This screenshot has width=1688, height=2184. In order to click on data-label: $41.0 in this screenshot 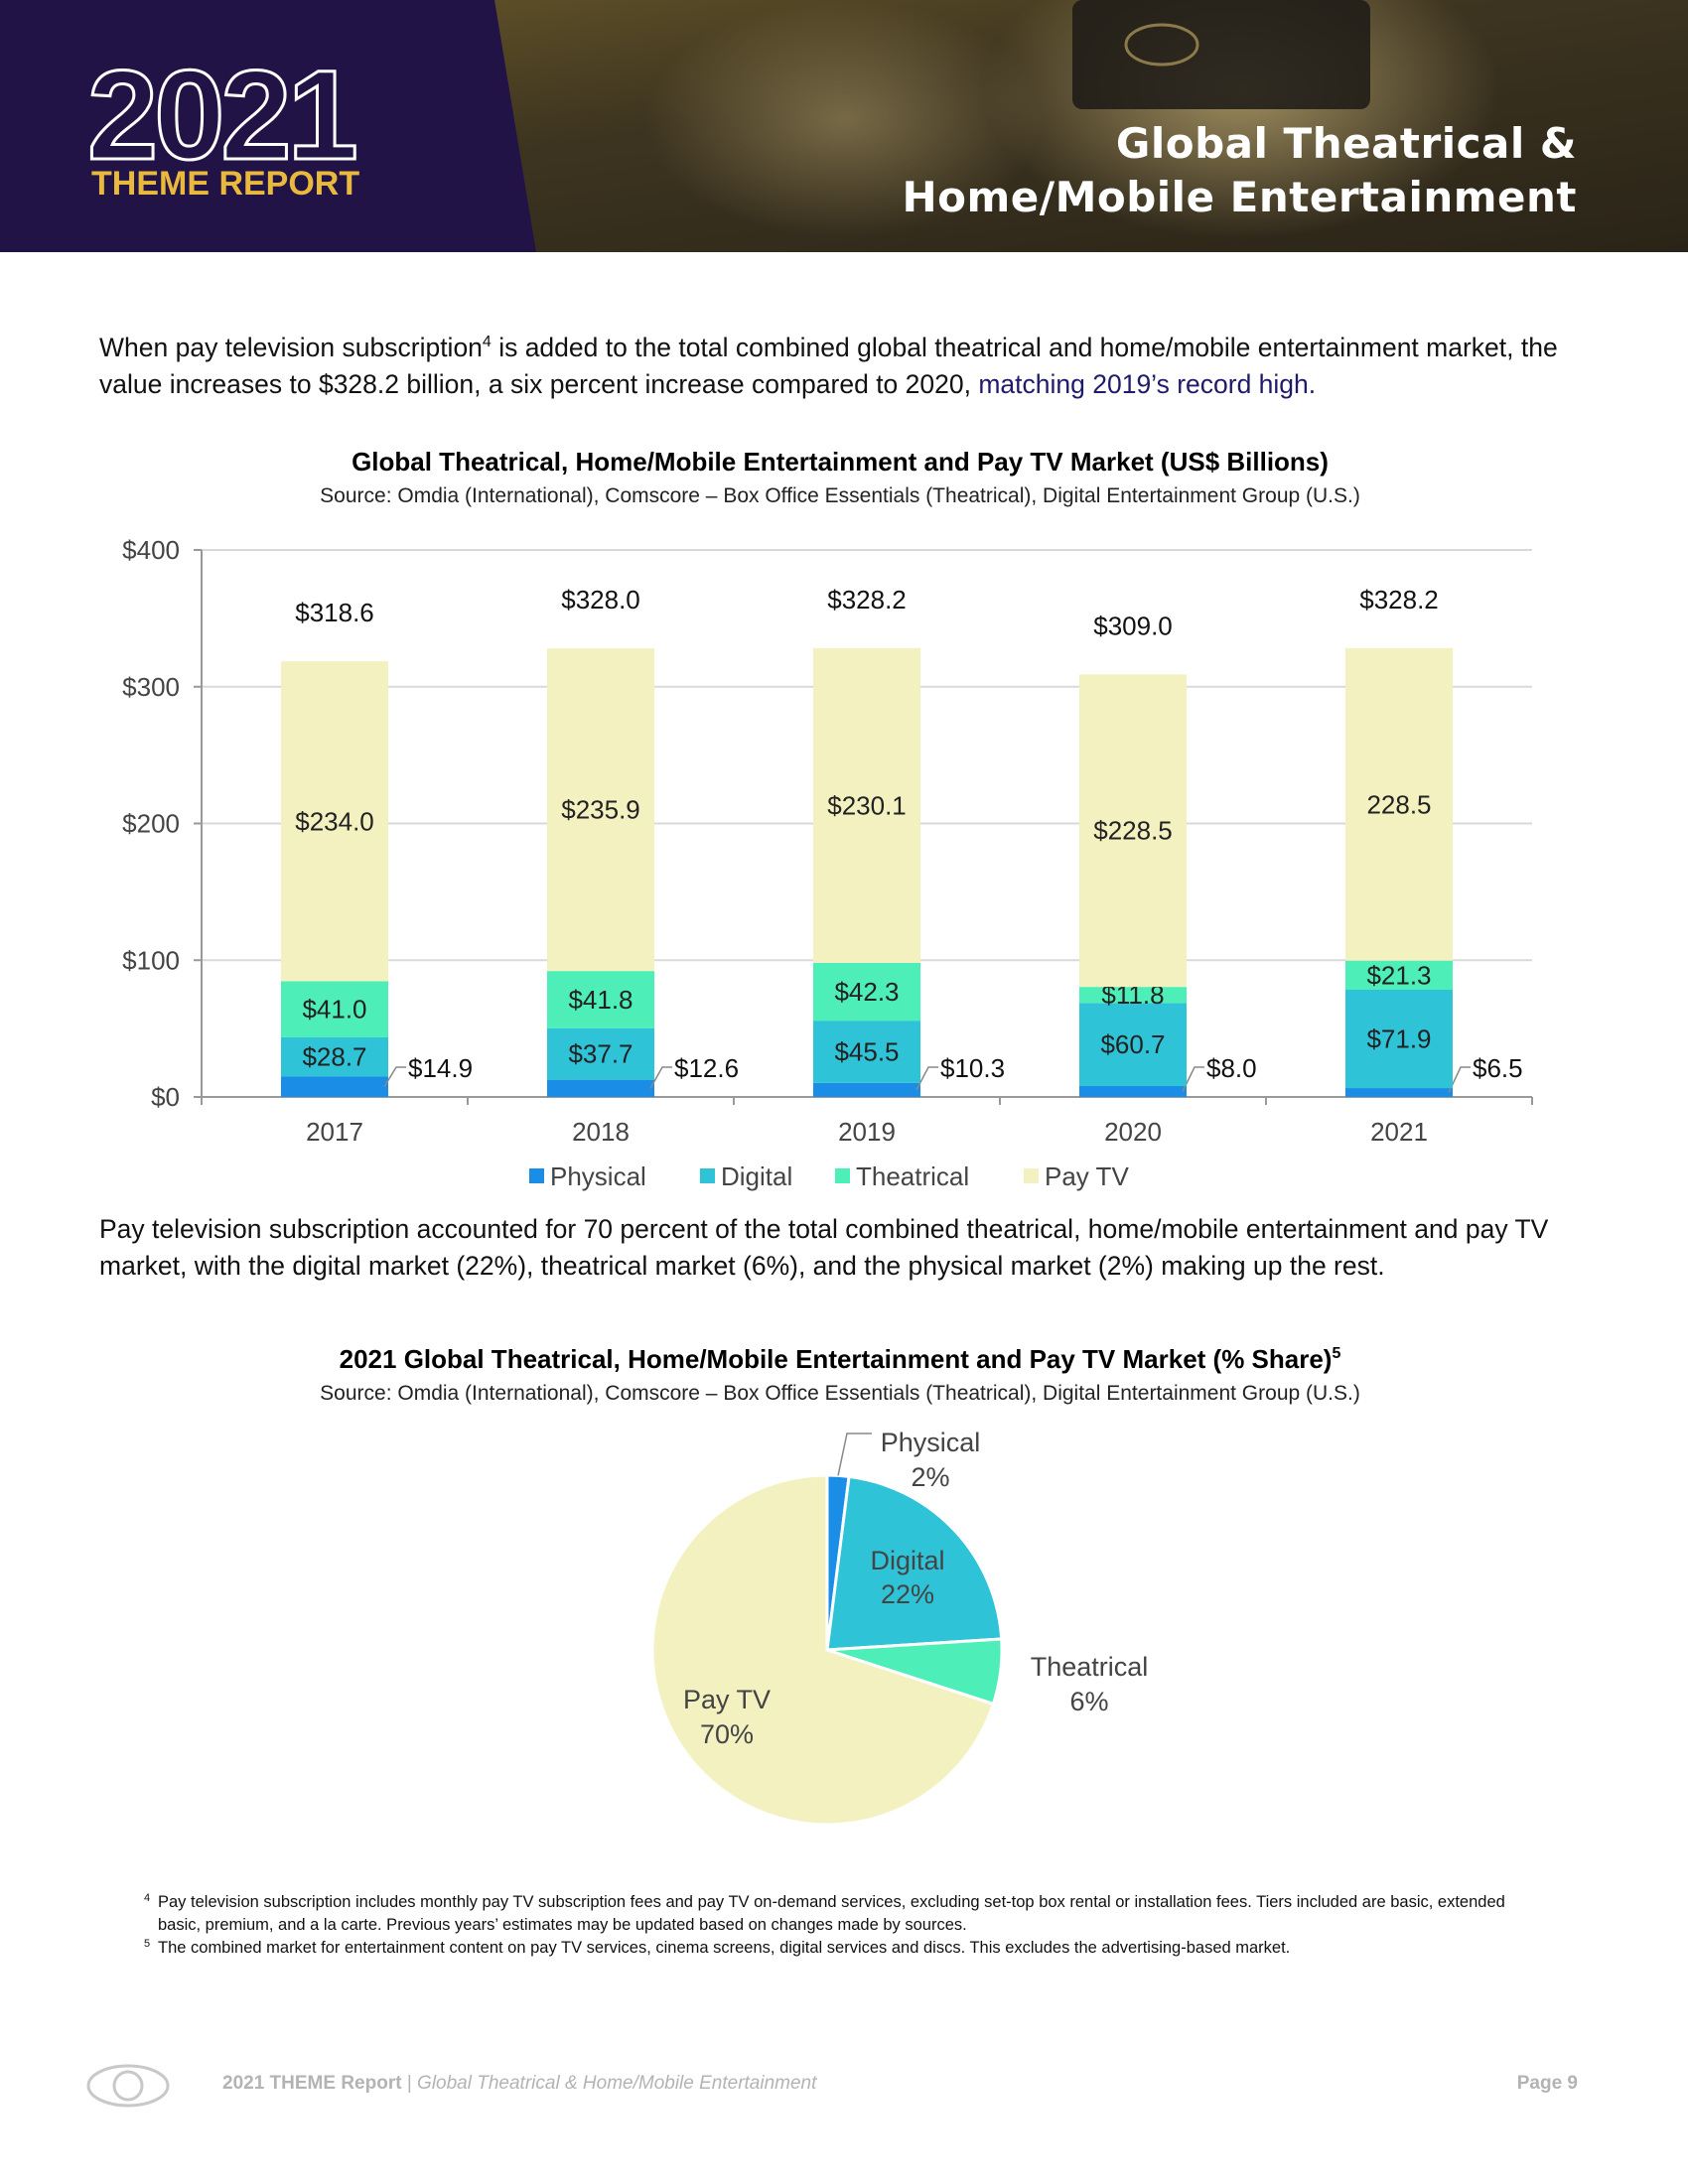, I will do `click(334, 1009)`.